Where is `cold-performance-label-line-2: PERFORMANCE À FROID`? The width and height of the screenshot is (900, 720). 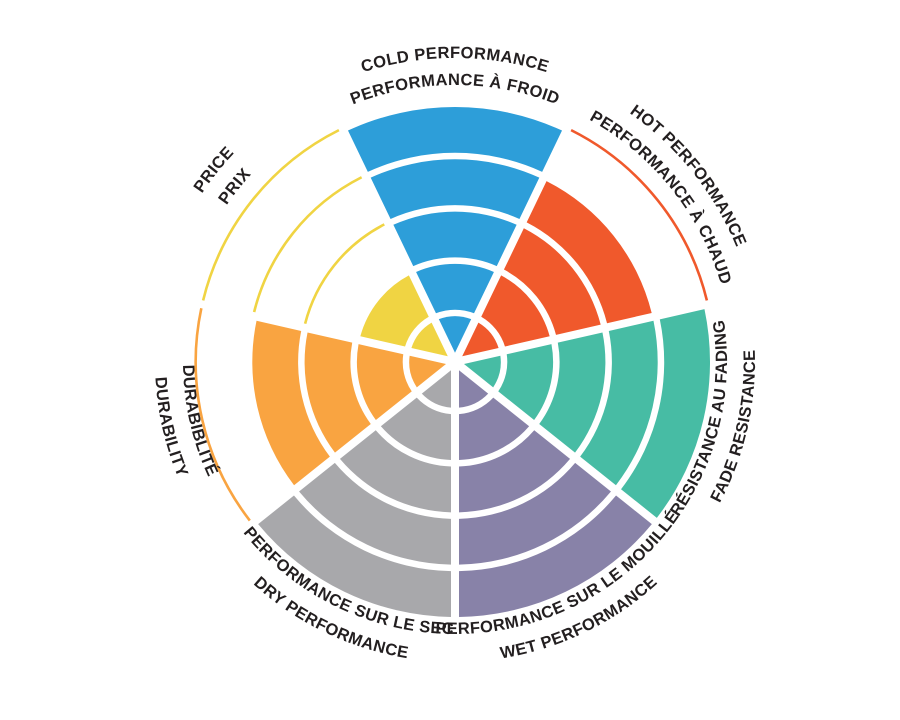 cold-performance-label-line-2: PERFORMANCE À FROID is located at coordinates (455, 89).